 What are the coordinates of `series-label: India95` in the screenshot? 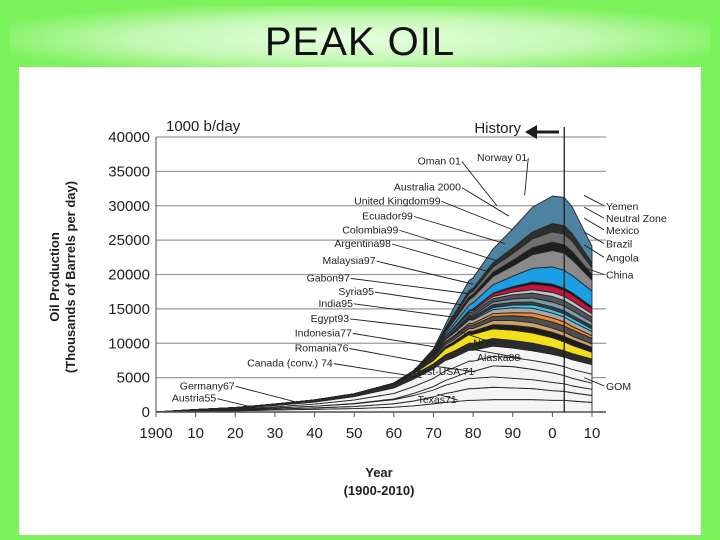 It's located at (336, 304).